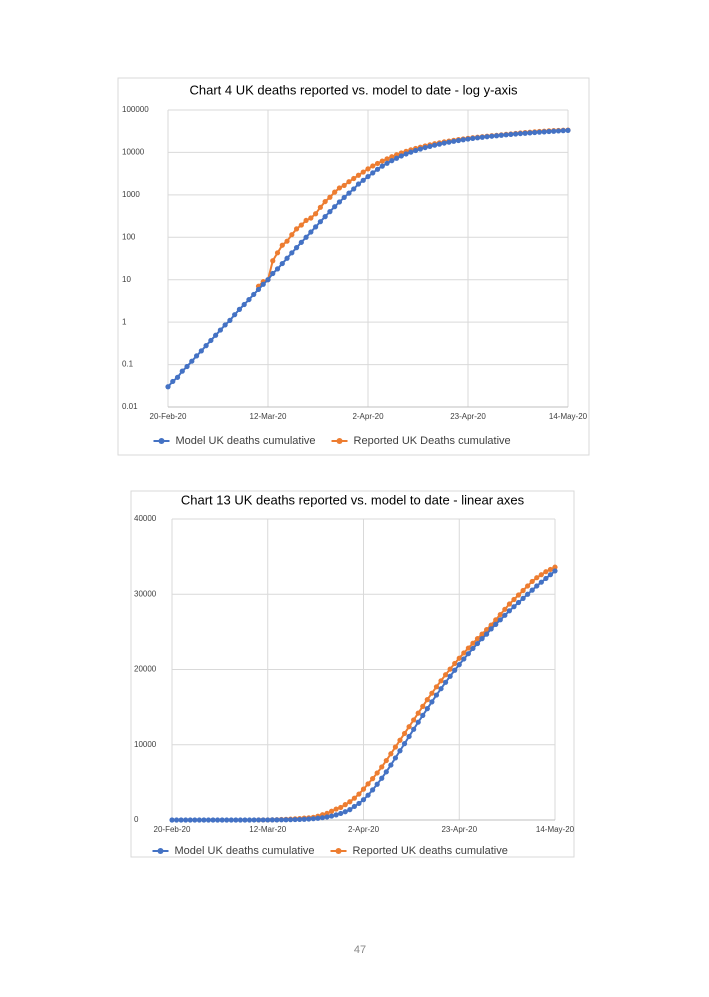 Image resolution: width=709 pixels, height=997 pixels. Describe the element at coordinates (145, 669) in the screenshot. I see `y-tick-label: 20000` at that location.